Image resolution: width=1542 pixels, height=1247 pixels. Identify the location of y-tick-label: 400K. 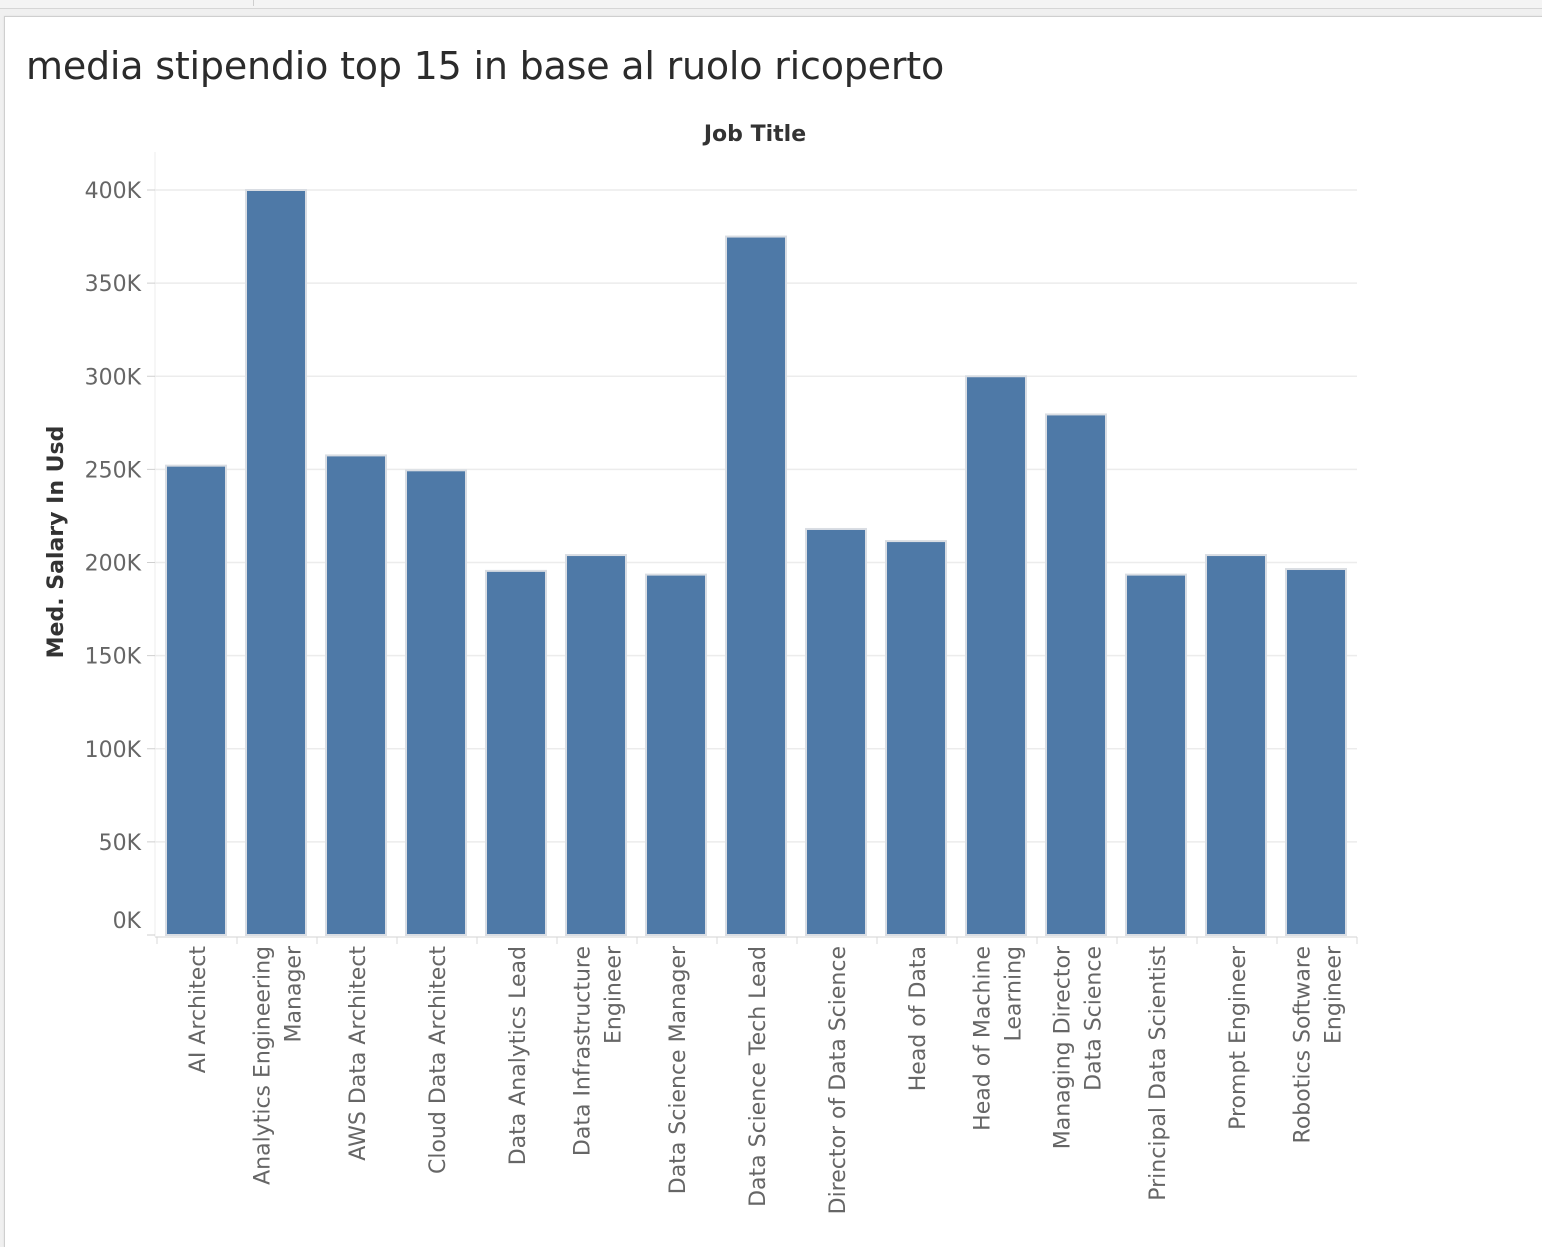
(113, 191).